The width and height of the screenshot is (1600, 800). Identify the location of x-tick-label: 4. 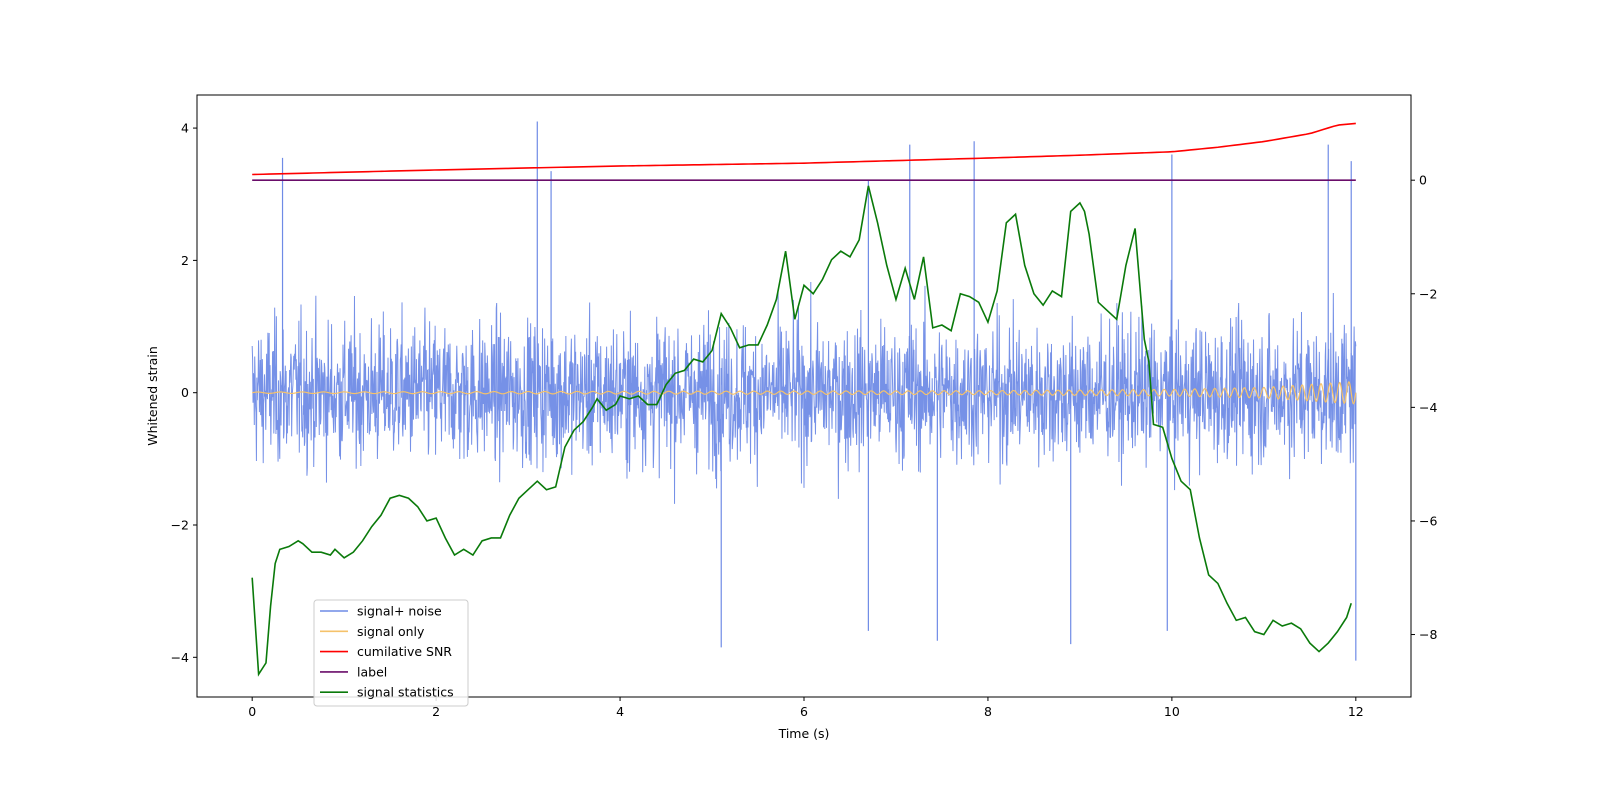
(620, 711).